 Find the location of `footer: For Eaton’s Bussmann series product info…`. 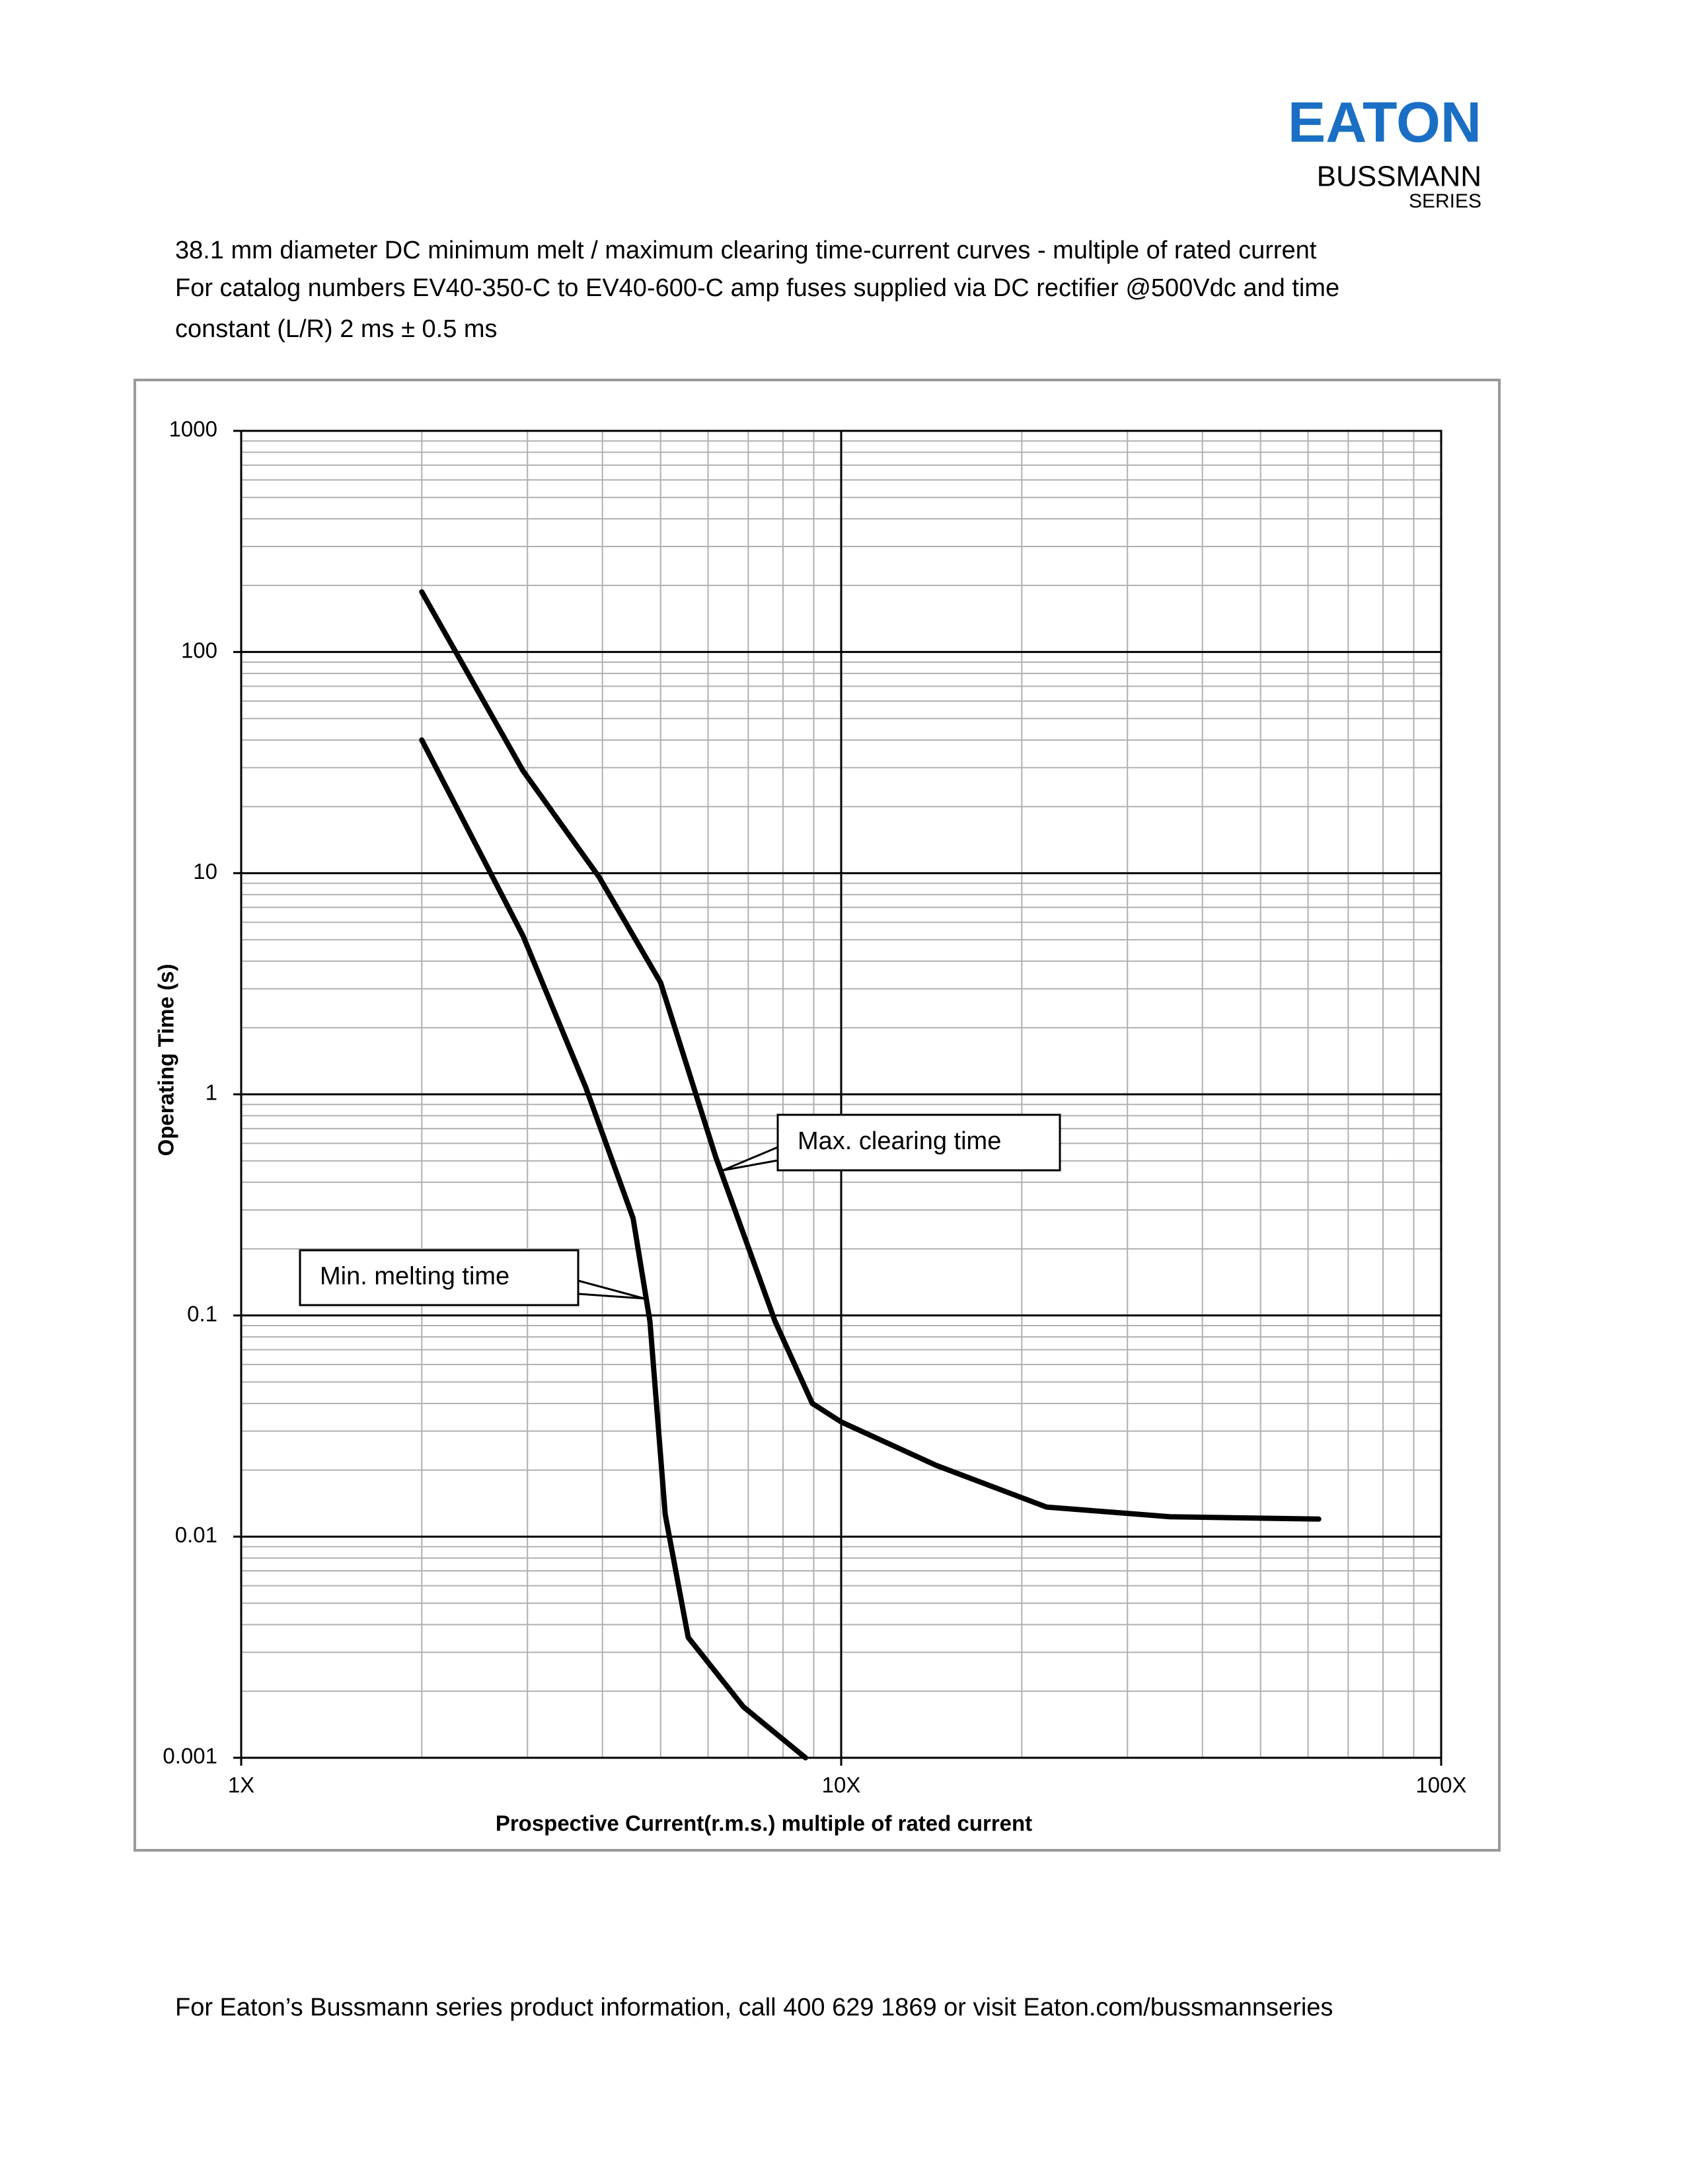

footer: For Eaton’s Bussmann series product info… is located at coordinates (754, 2007).